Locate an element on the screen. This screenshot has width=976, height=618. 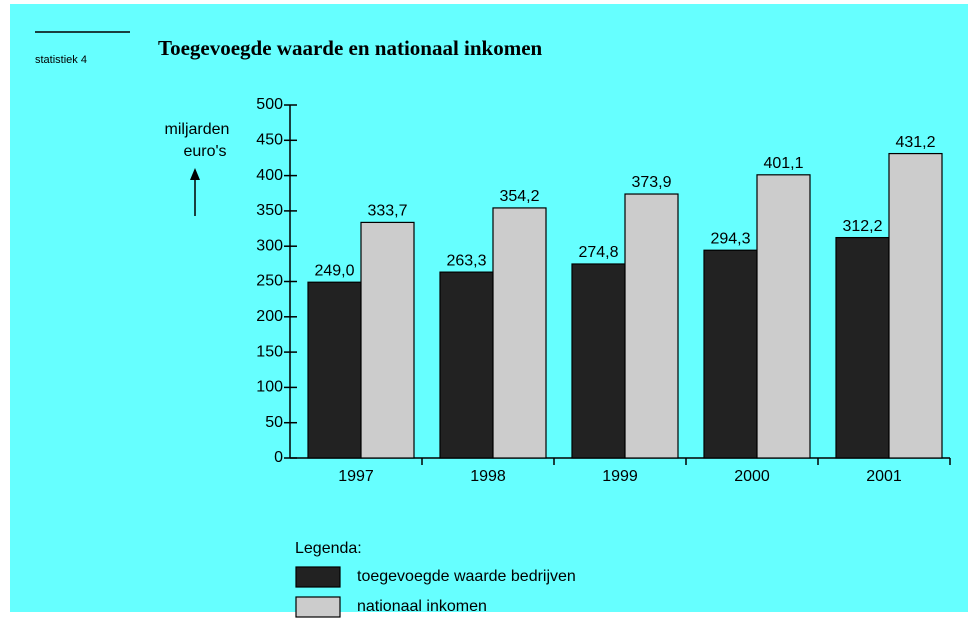
y-tick-label: 500 is located at coordinates (269, 104).